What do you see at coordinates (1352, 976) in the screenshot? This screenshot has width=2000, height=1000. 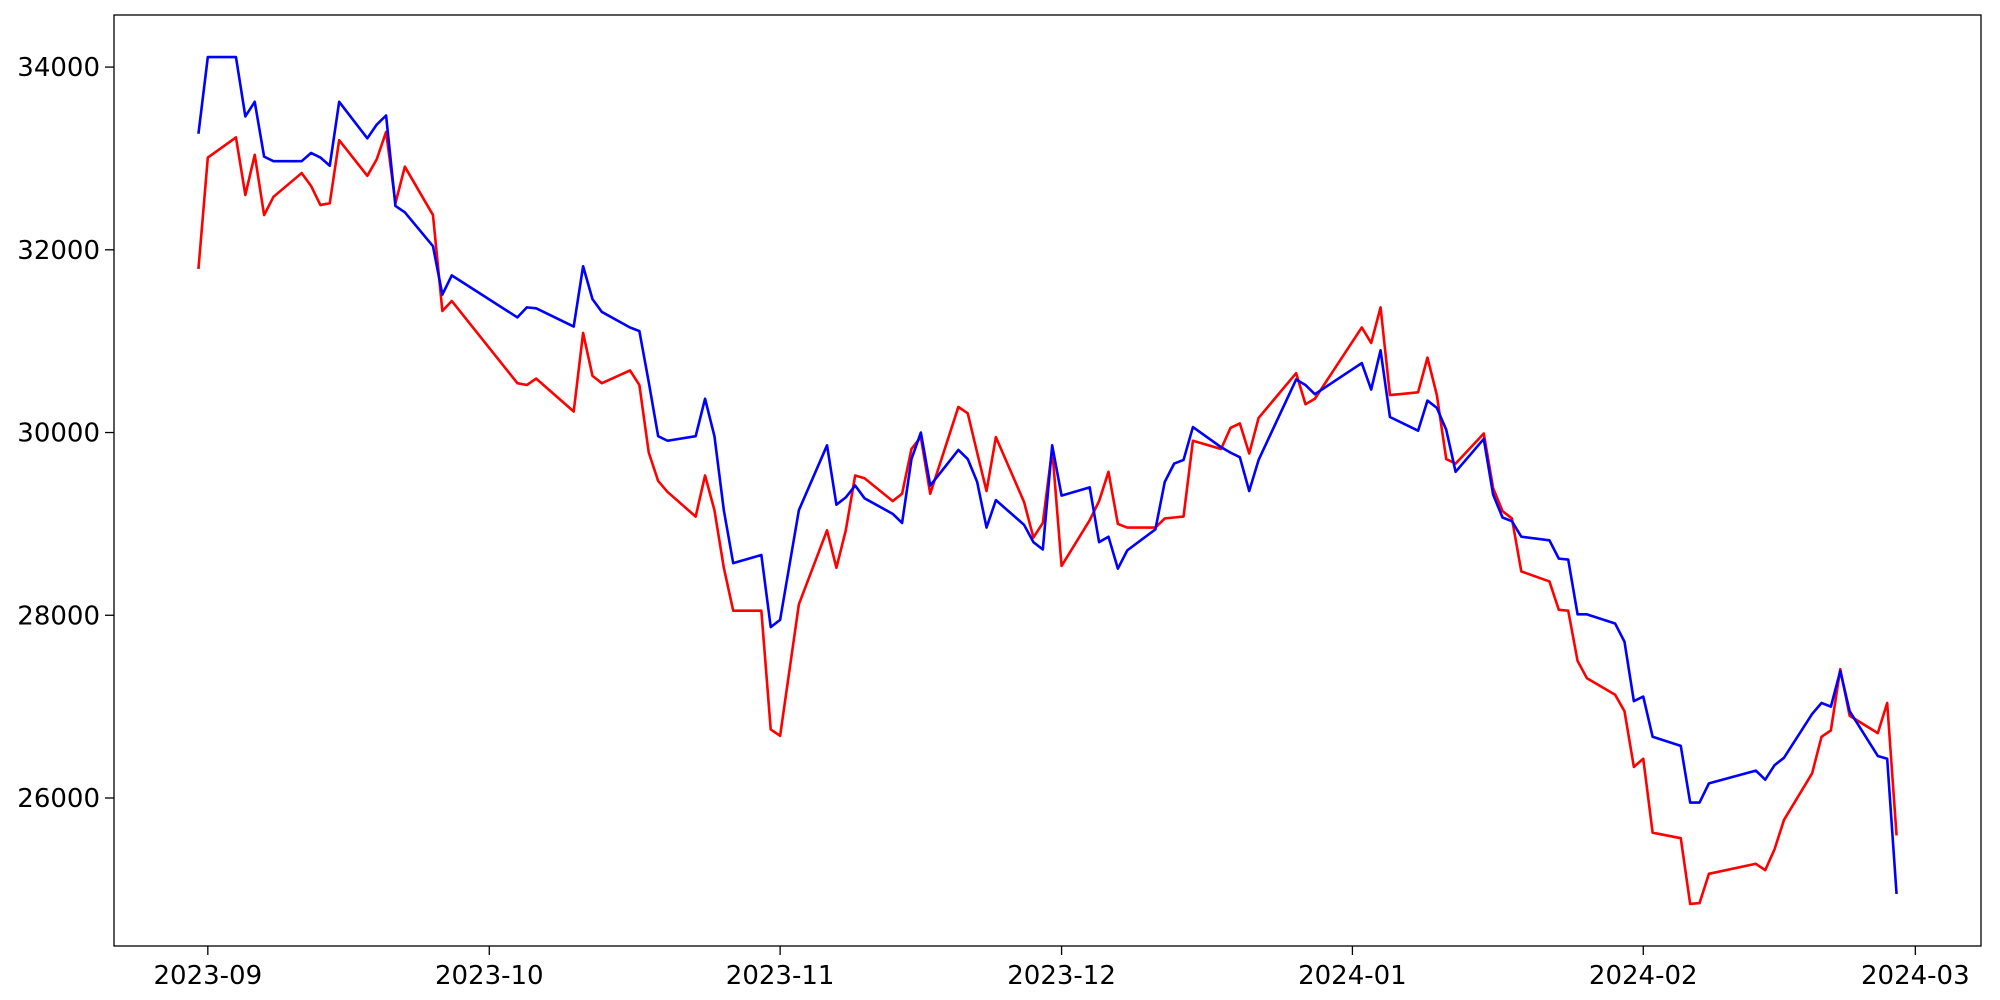 I see `x-tick-label: 2024-01` at bounding box center [1352, 976].